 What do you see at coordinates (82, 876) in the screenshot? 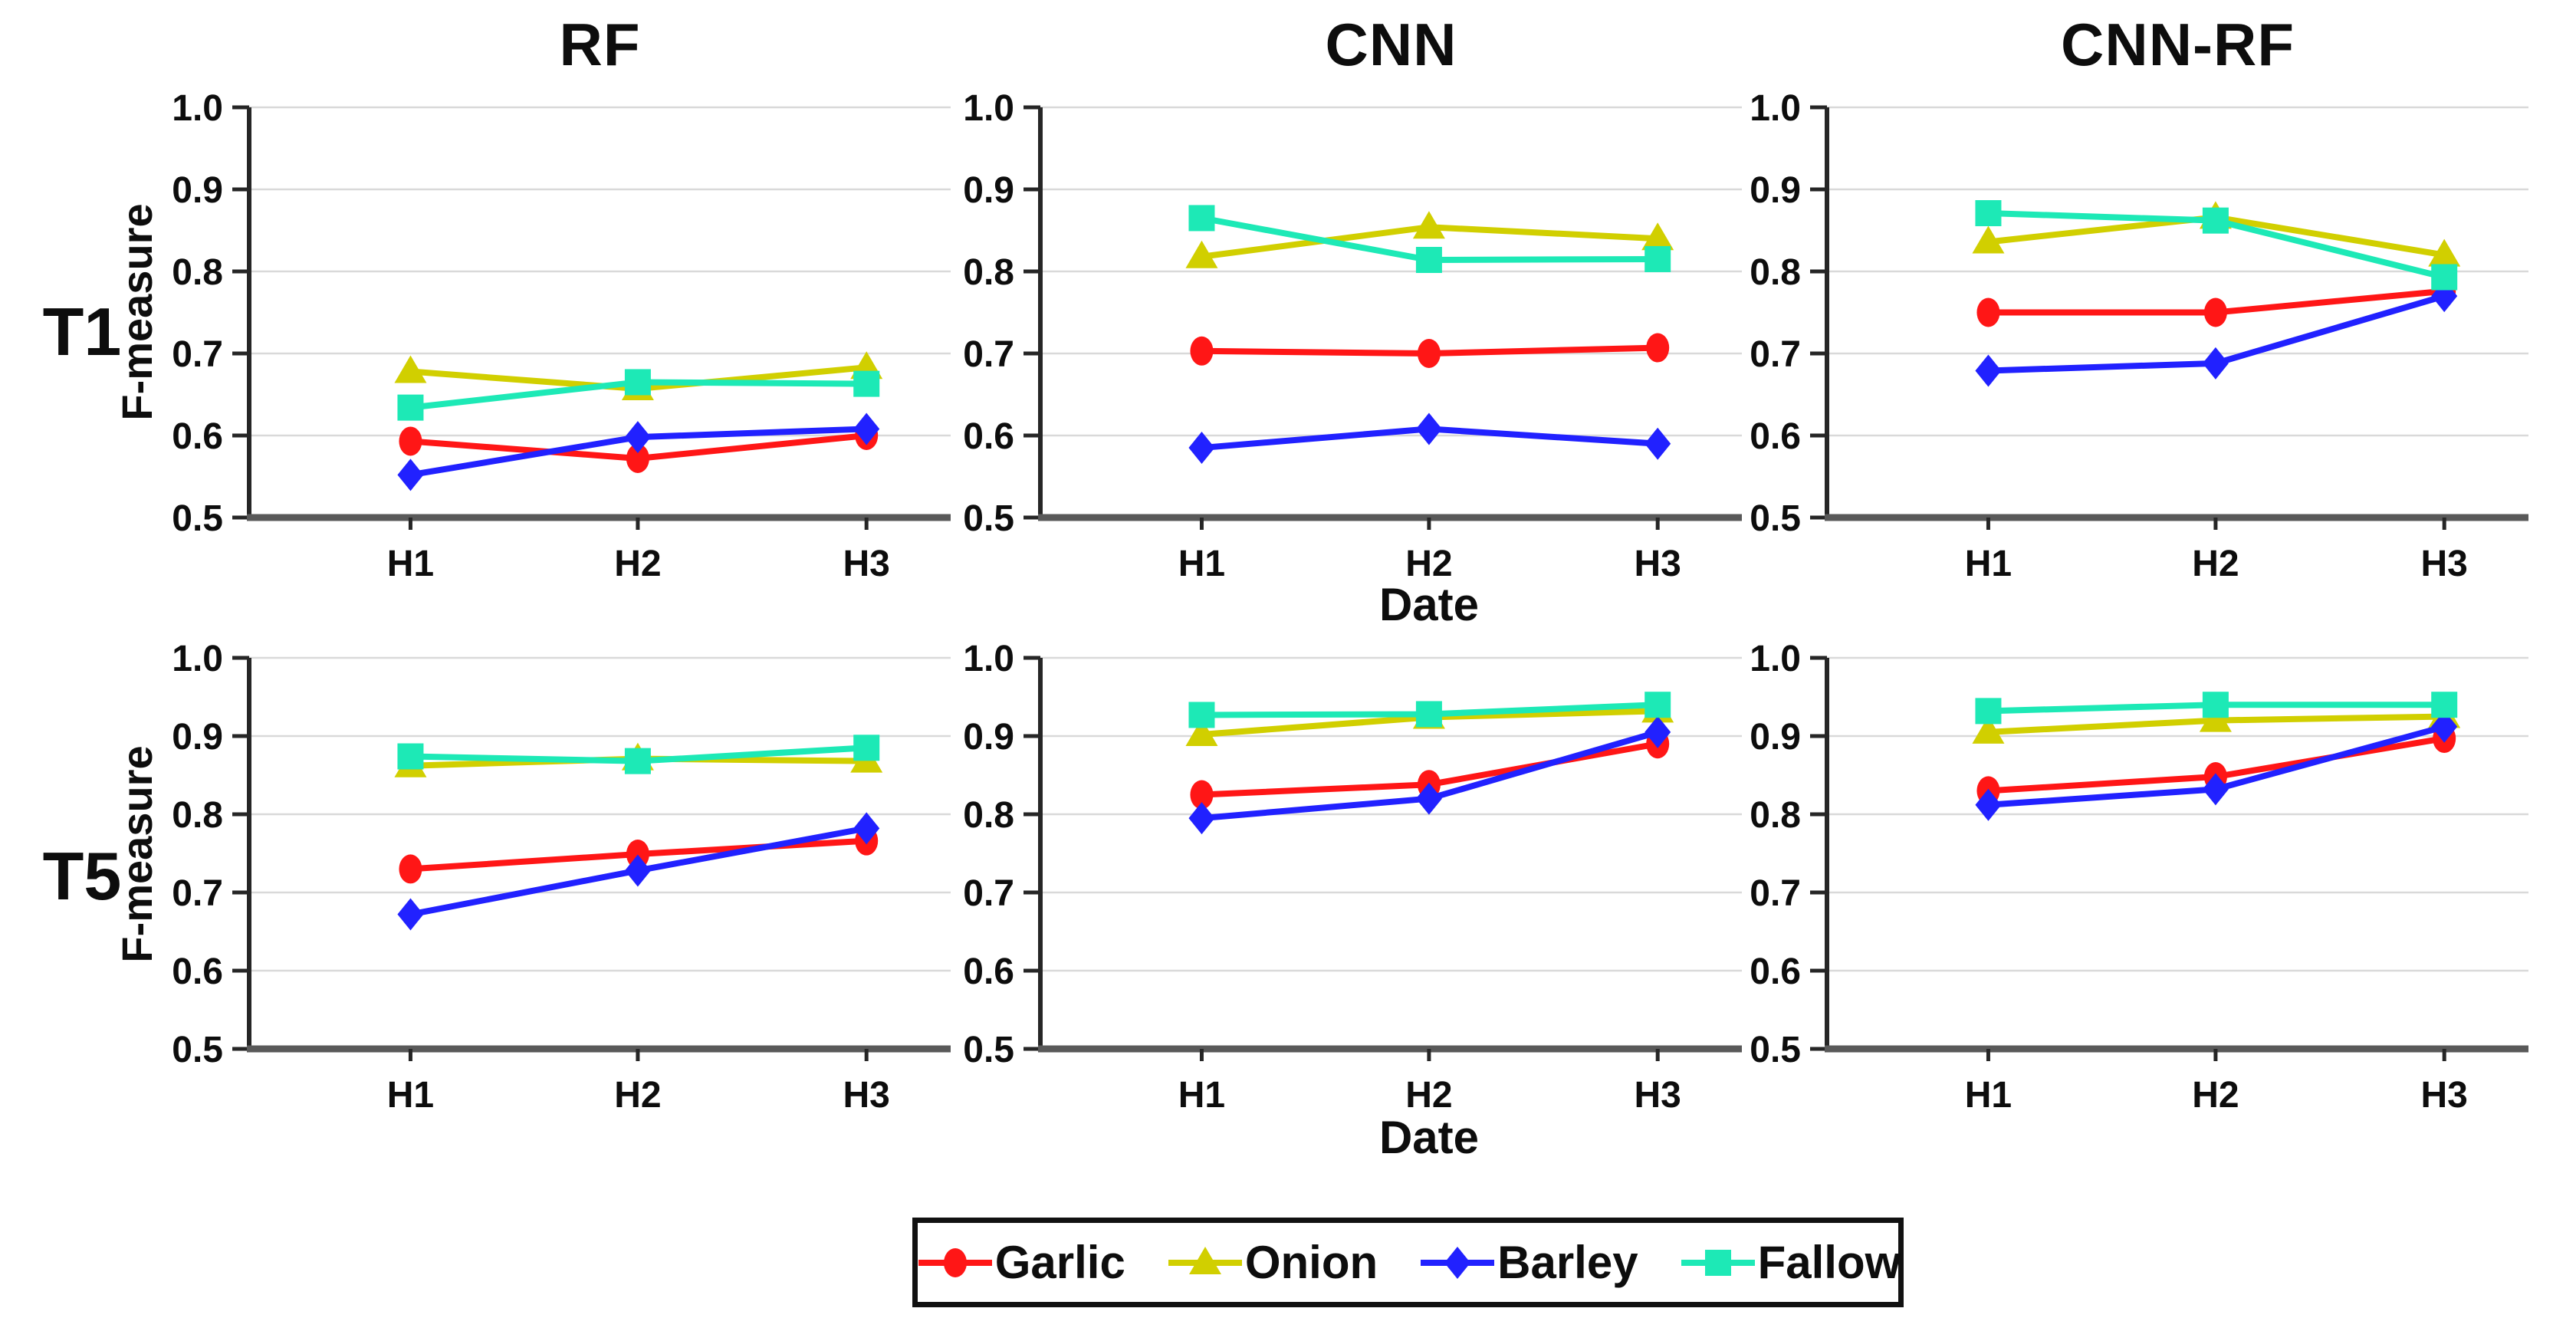
I see `row-label-t5: T5` at bounding box center [82, 876].